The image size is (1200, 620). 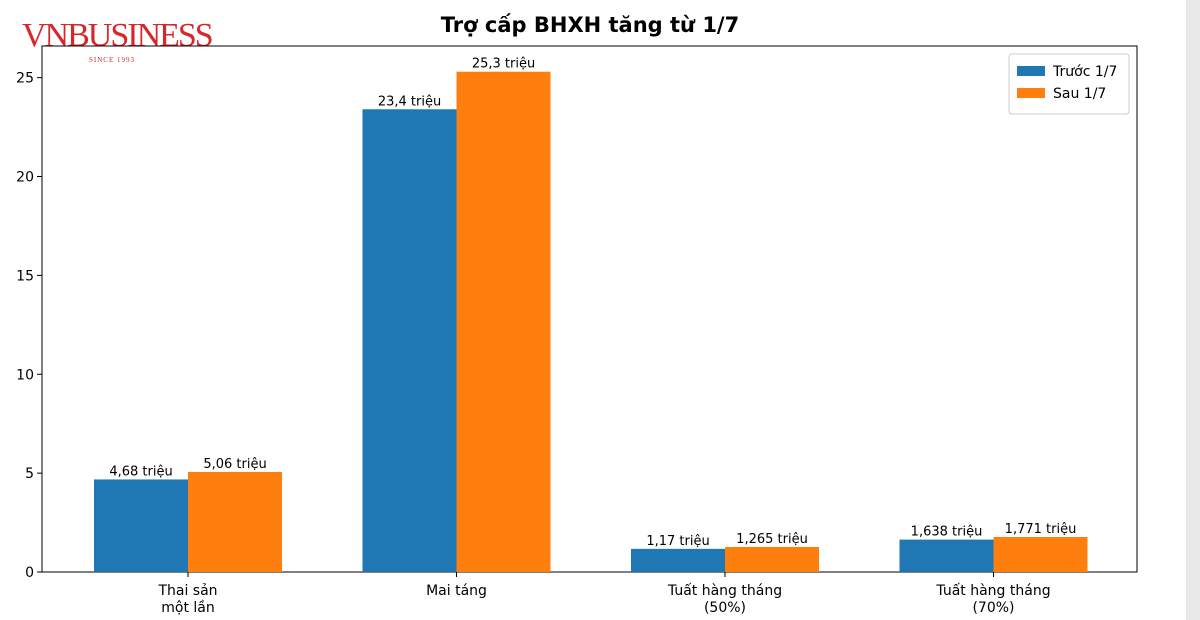 I want to click on y-tick-label: 10, so click(x=25, y=375).